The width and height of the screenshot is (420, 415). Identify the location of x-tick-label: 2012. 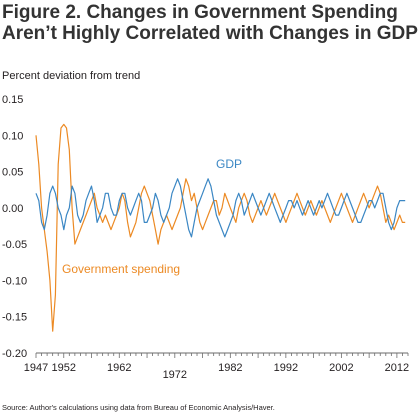
(397, 368).